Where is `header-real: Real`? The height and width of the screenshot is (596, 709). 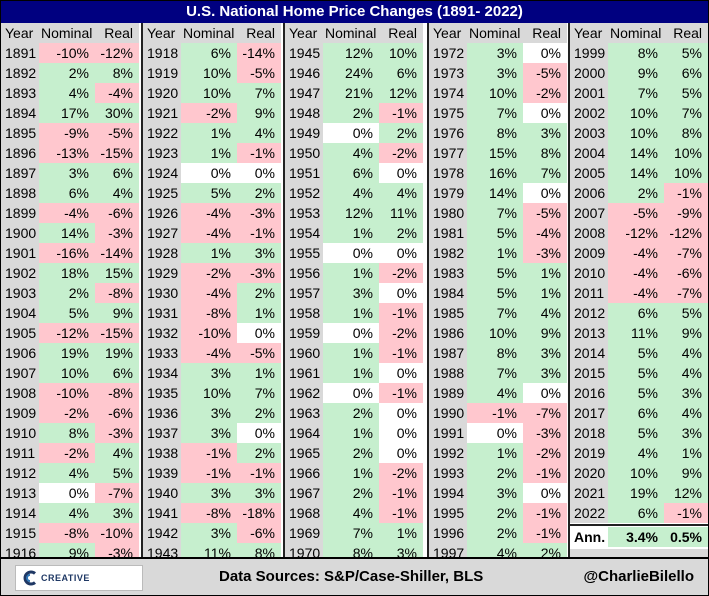
header-real: Real is located at coordinates (401, 33).